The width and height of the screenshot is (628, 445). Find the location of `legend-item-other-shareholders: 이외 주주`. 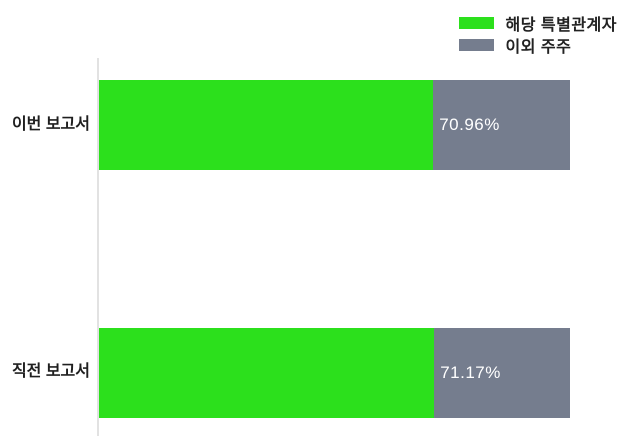

legend-item-other-shareholders: 이외 주주 is located at coordinates (538, 45).